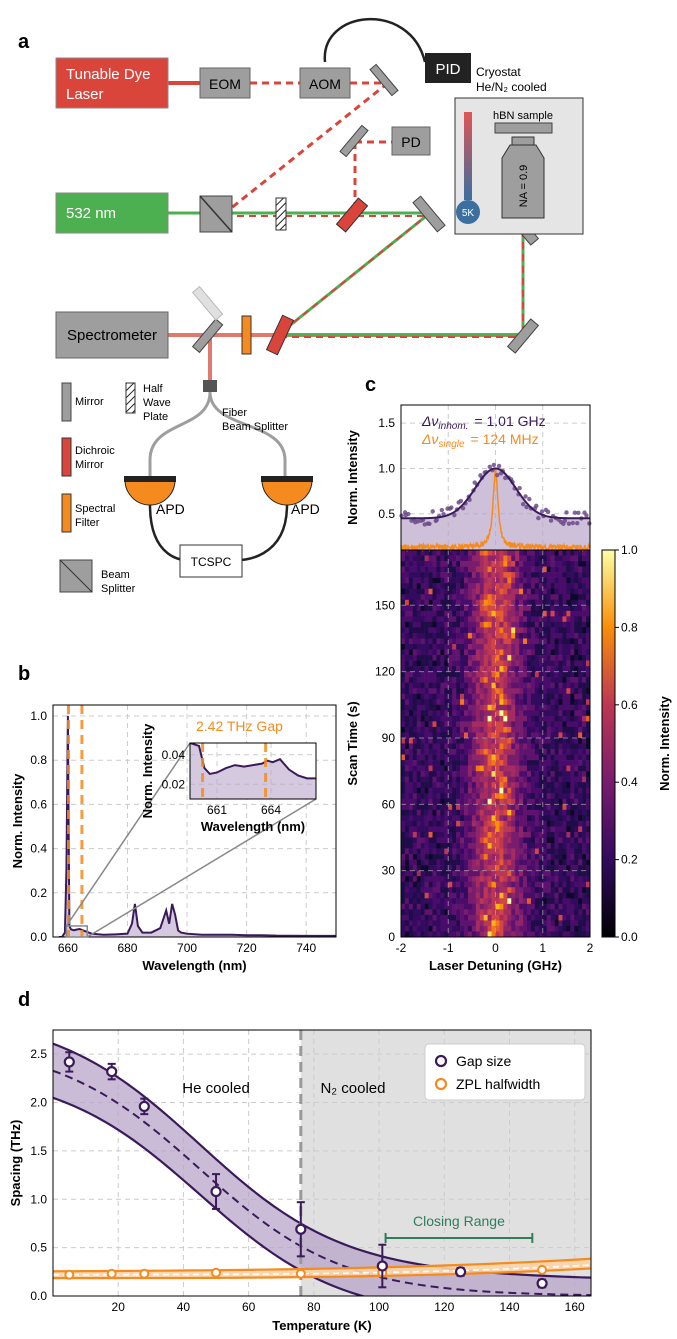 The width and height of the screenshot is (677, 1339). I want to click on svg-text: He/N₂ cooled, so click(511, 87).